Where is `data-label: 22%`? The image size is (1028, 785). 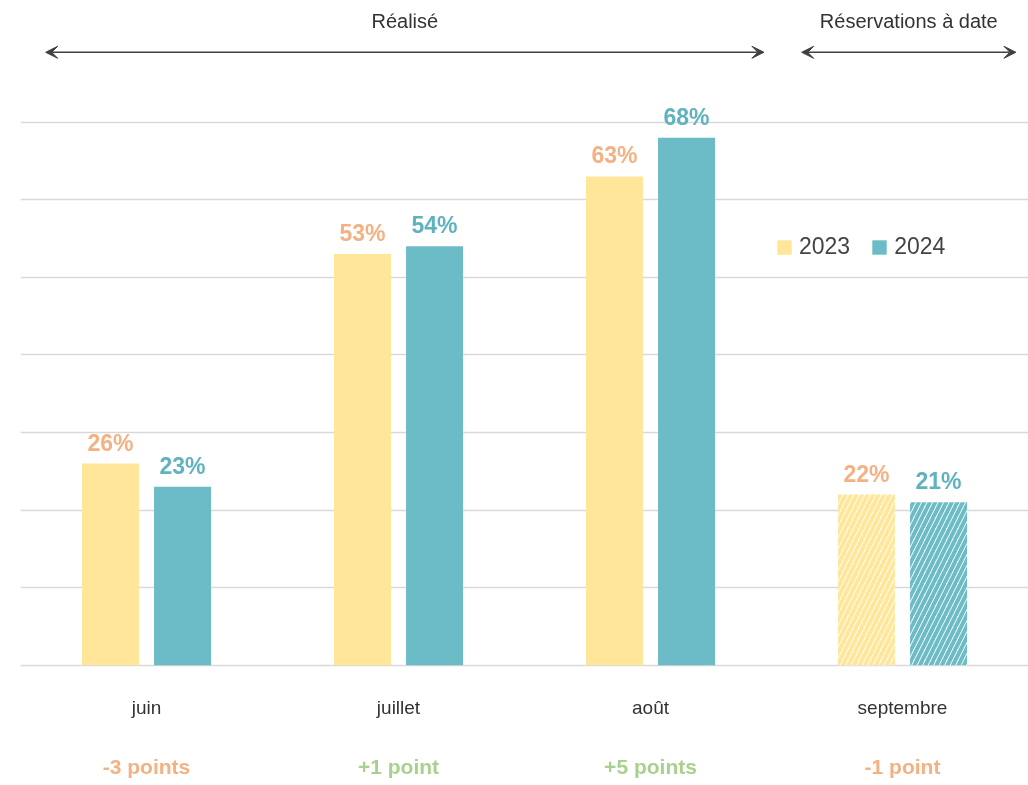
data-label: 22% is located at coordinates (866, 473).